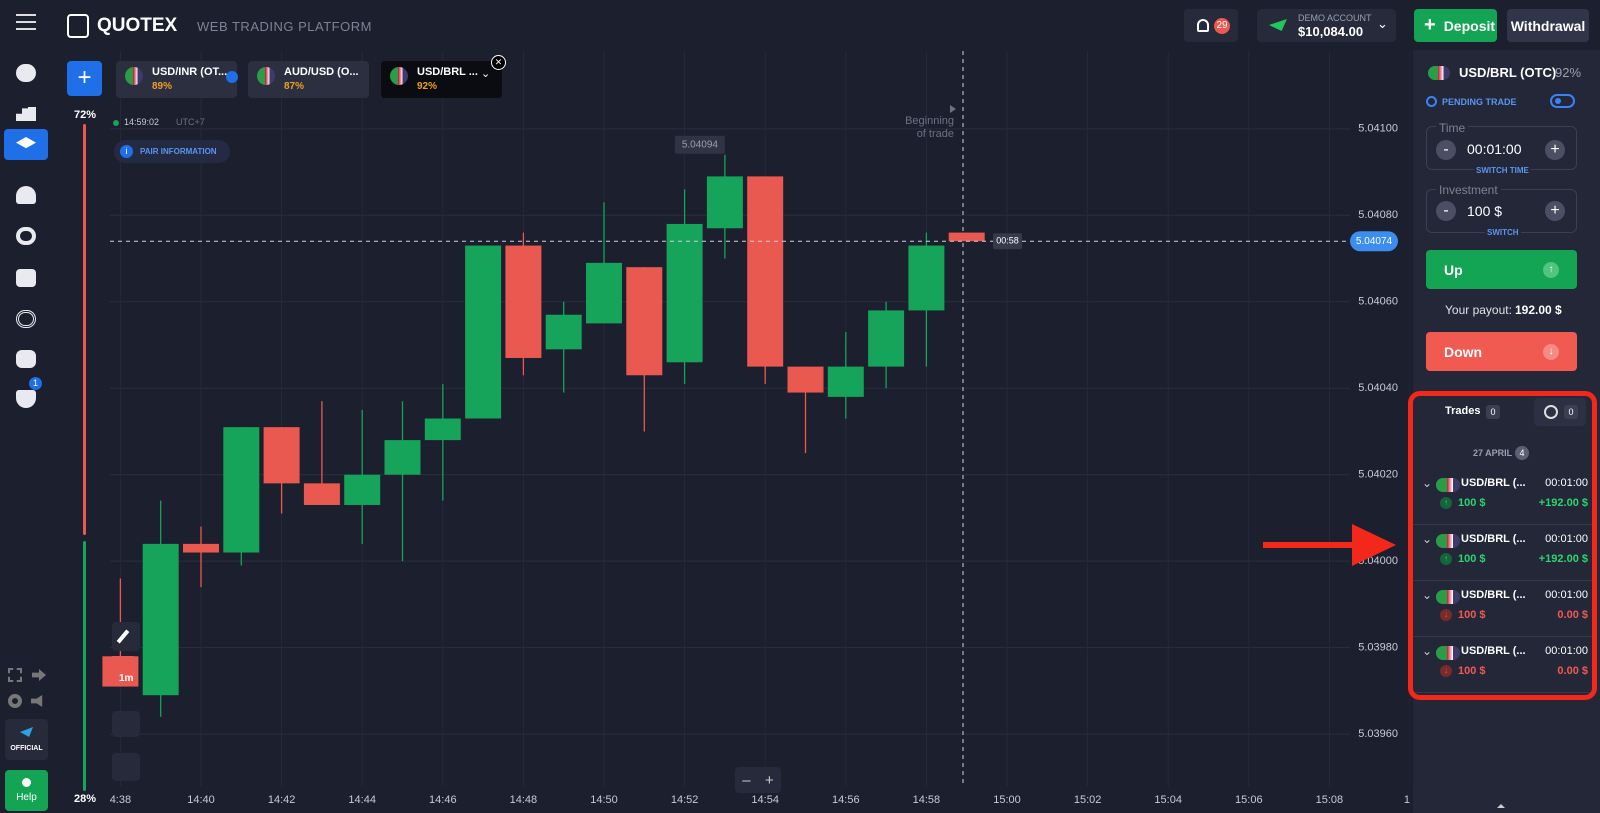 This screenshot has width=1600, height=813. I want to click on deposit-button: + Deposit, so click(1455, 25).